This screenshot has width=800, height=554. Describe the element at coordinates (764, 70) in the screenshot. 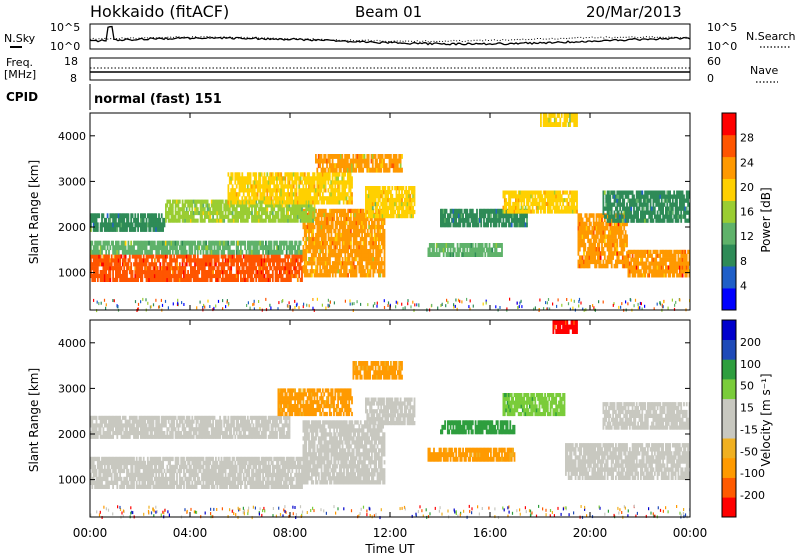

I see `nave-label: Nave` at that location.